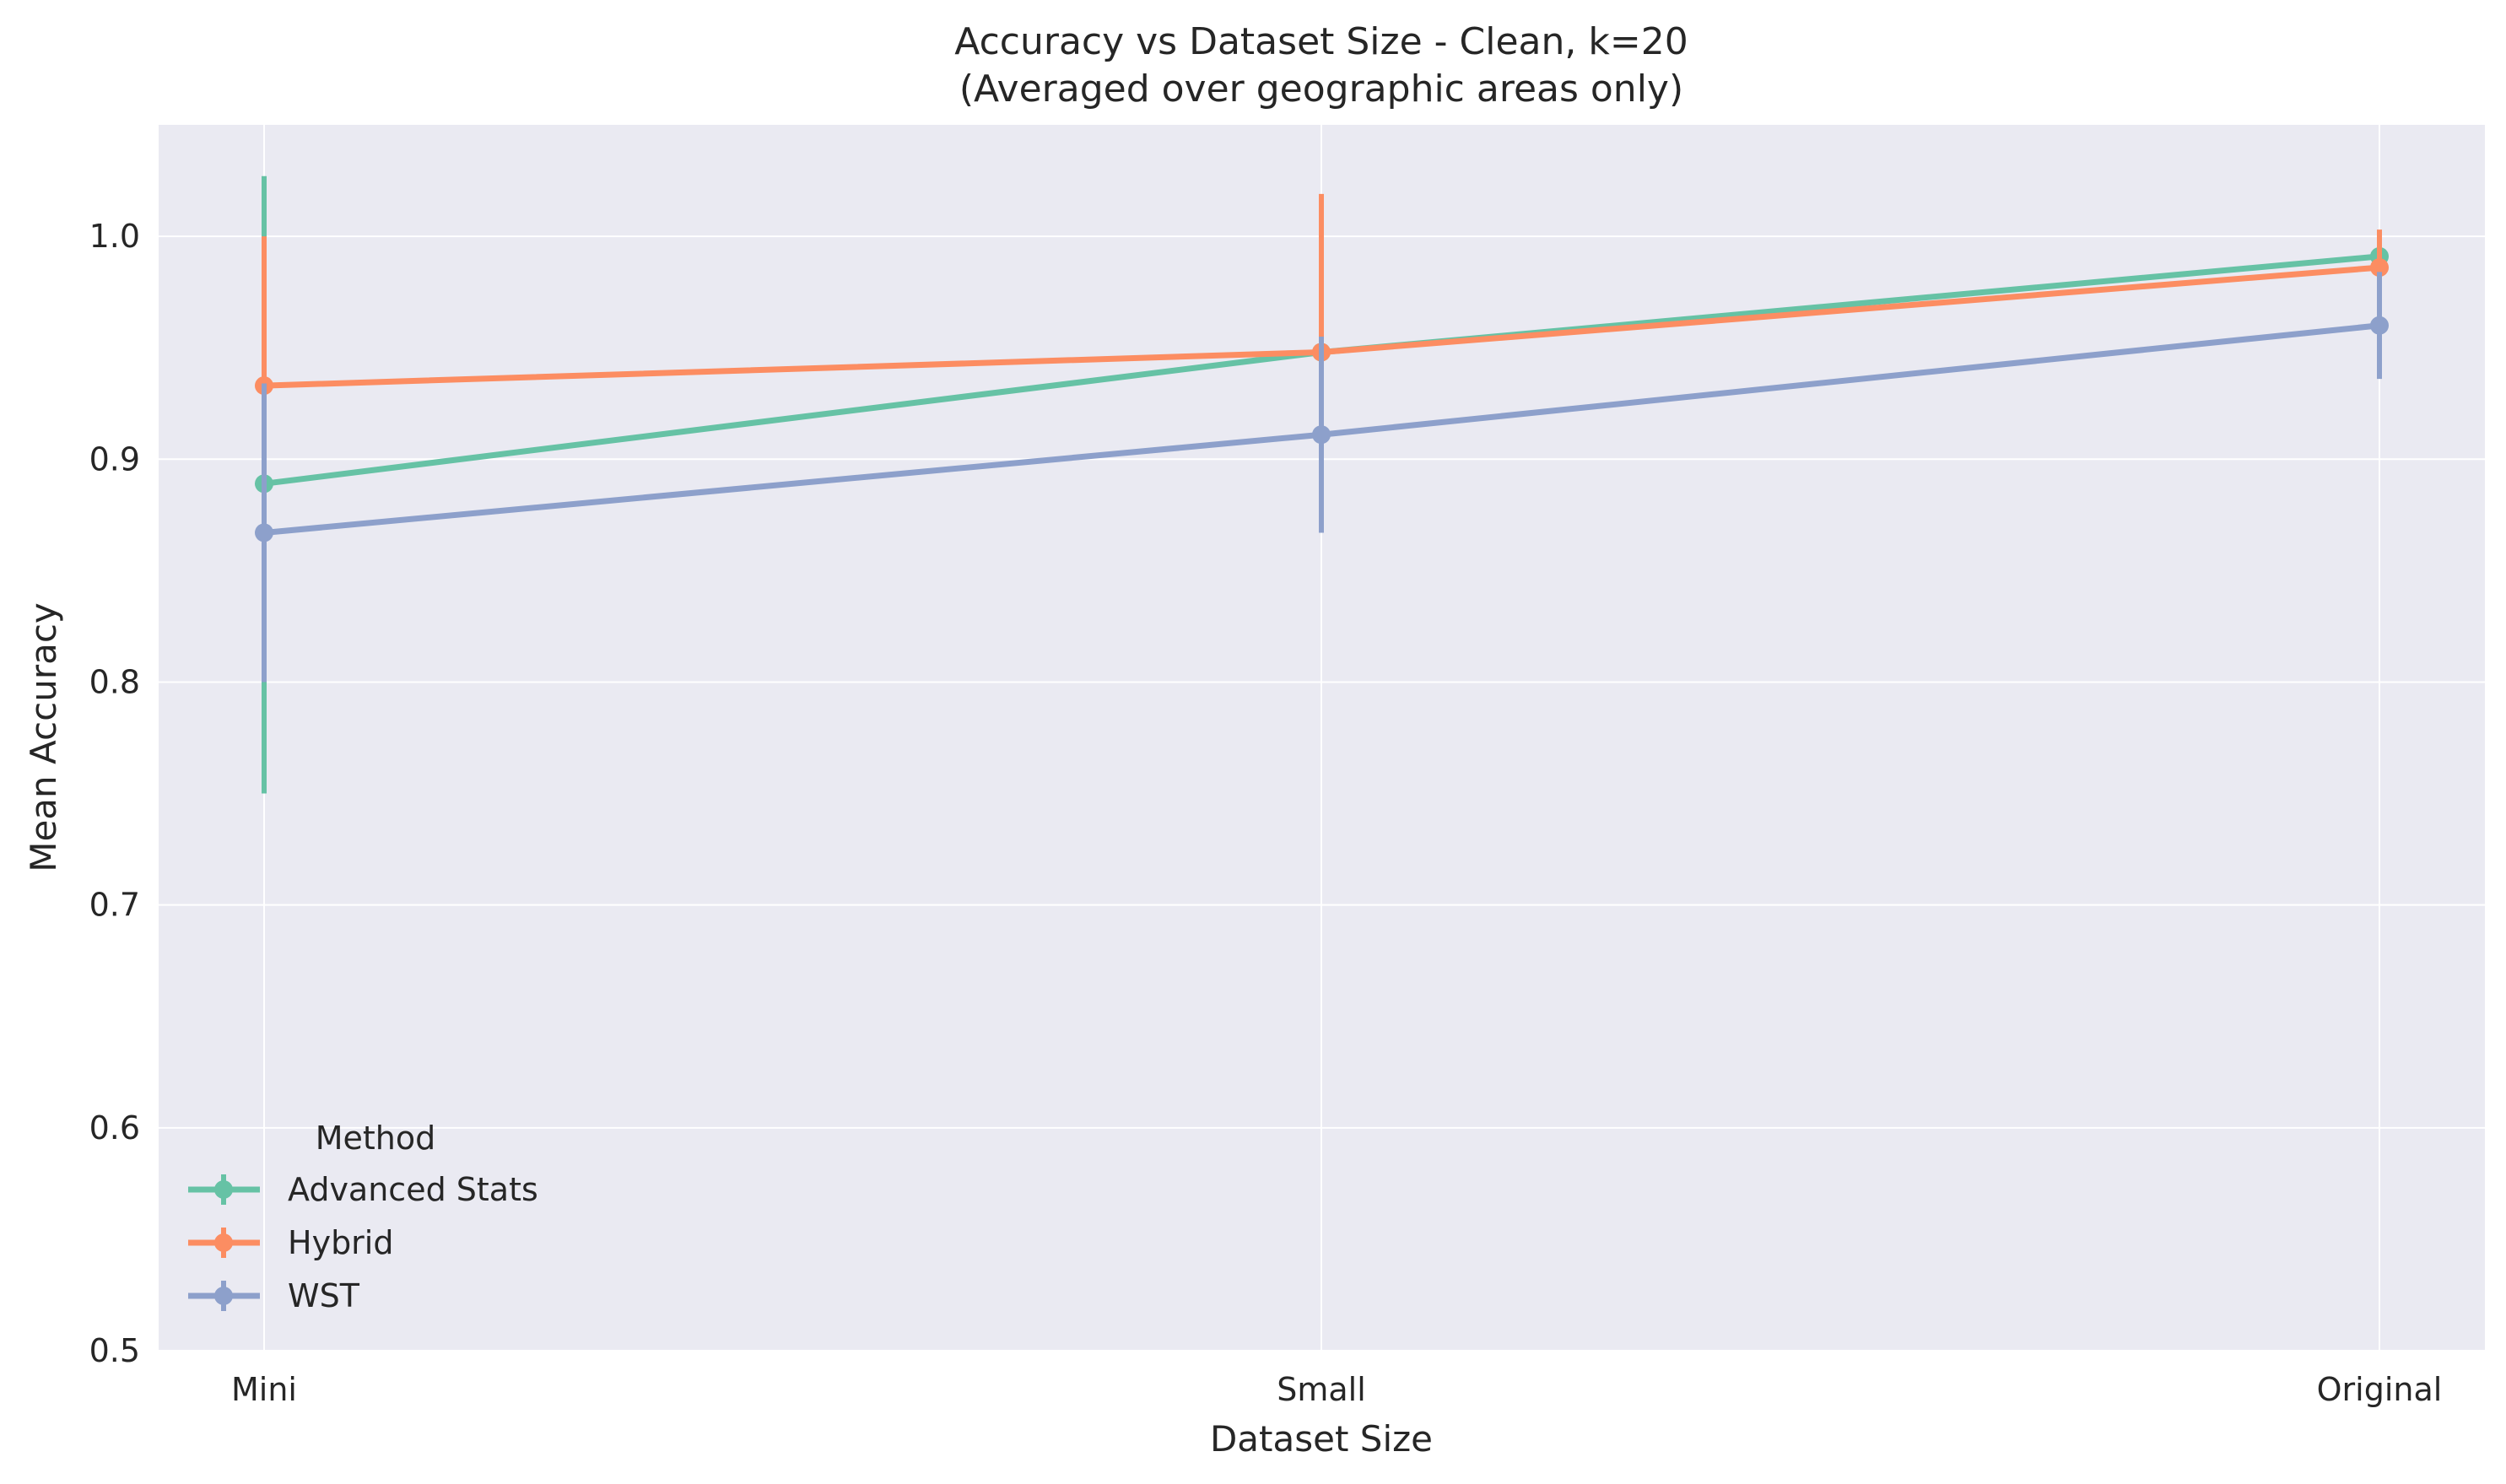 The width and height of the screenshot is (2506, 1484). What do you see at coordinates (1321, 41) in the screenshot?
I see `chart-title: Accuracy vs Dataset Size - Clean, k=20` at bounding box center [1321, 41].